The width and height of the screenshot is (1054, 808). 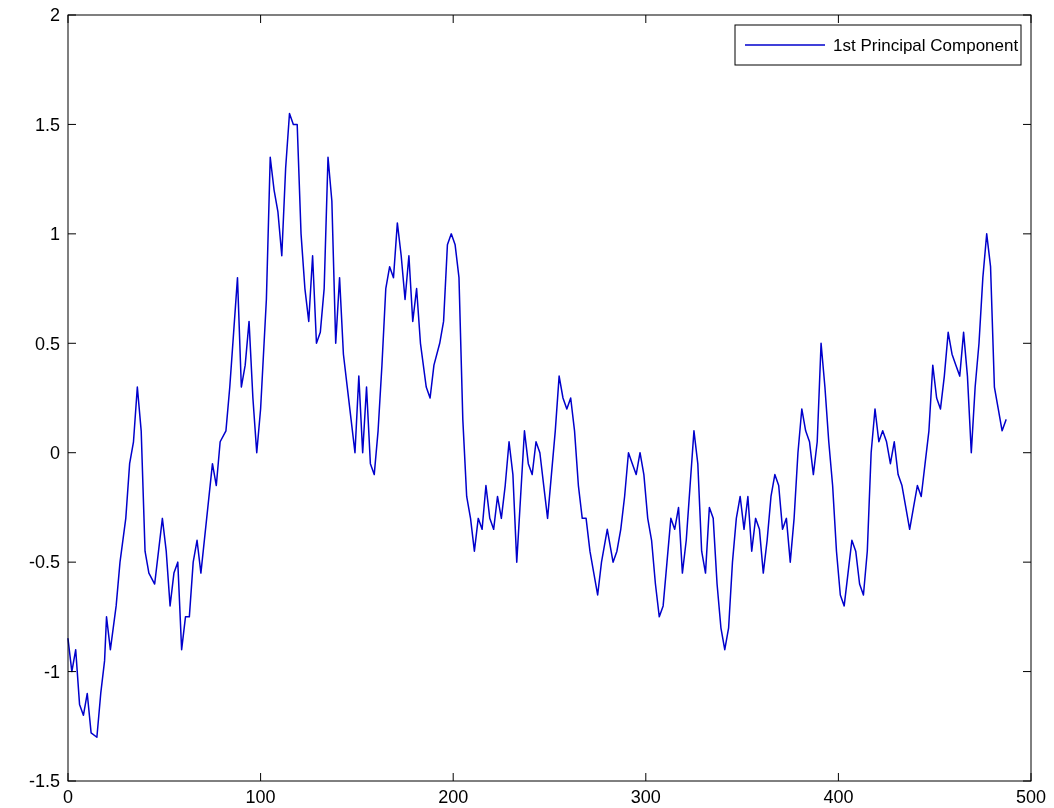 What do you see at coordinates (44, 562) in the screenshot?
I see `y-tick-label: -0.5` at bounding box center [44, 562].